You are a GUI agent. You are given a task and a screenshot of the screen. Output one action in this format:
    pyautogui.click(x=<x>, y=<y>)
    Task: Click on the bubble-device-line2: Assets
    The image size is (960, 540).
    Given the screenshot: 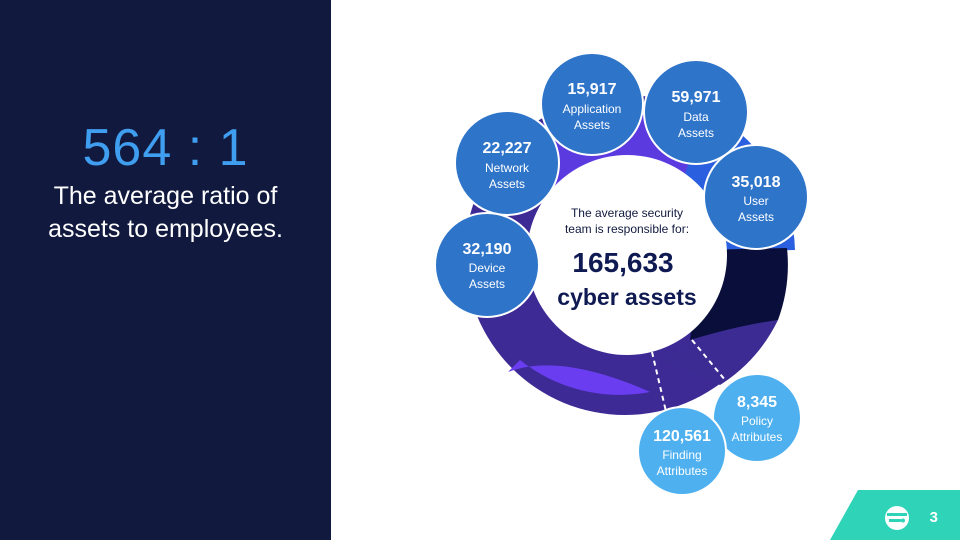 What is the action you would take?
    pyautogui.click(x=487, y=284)
    